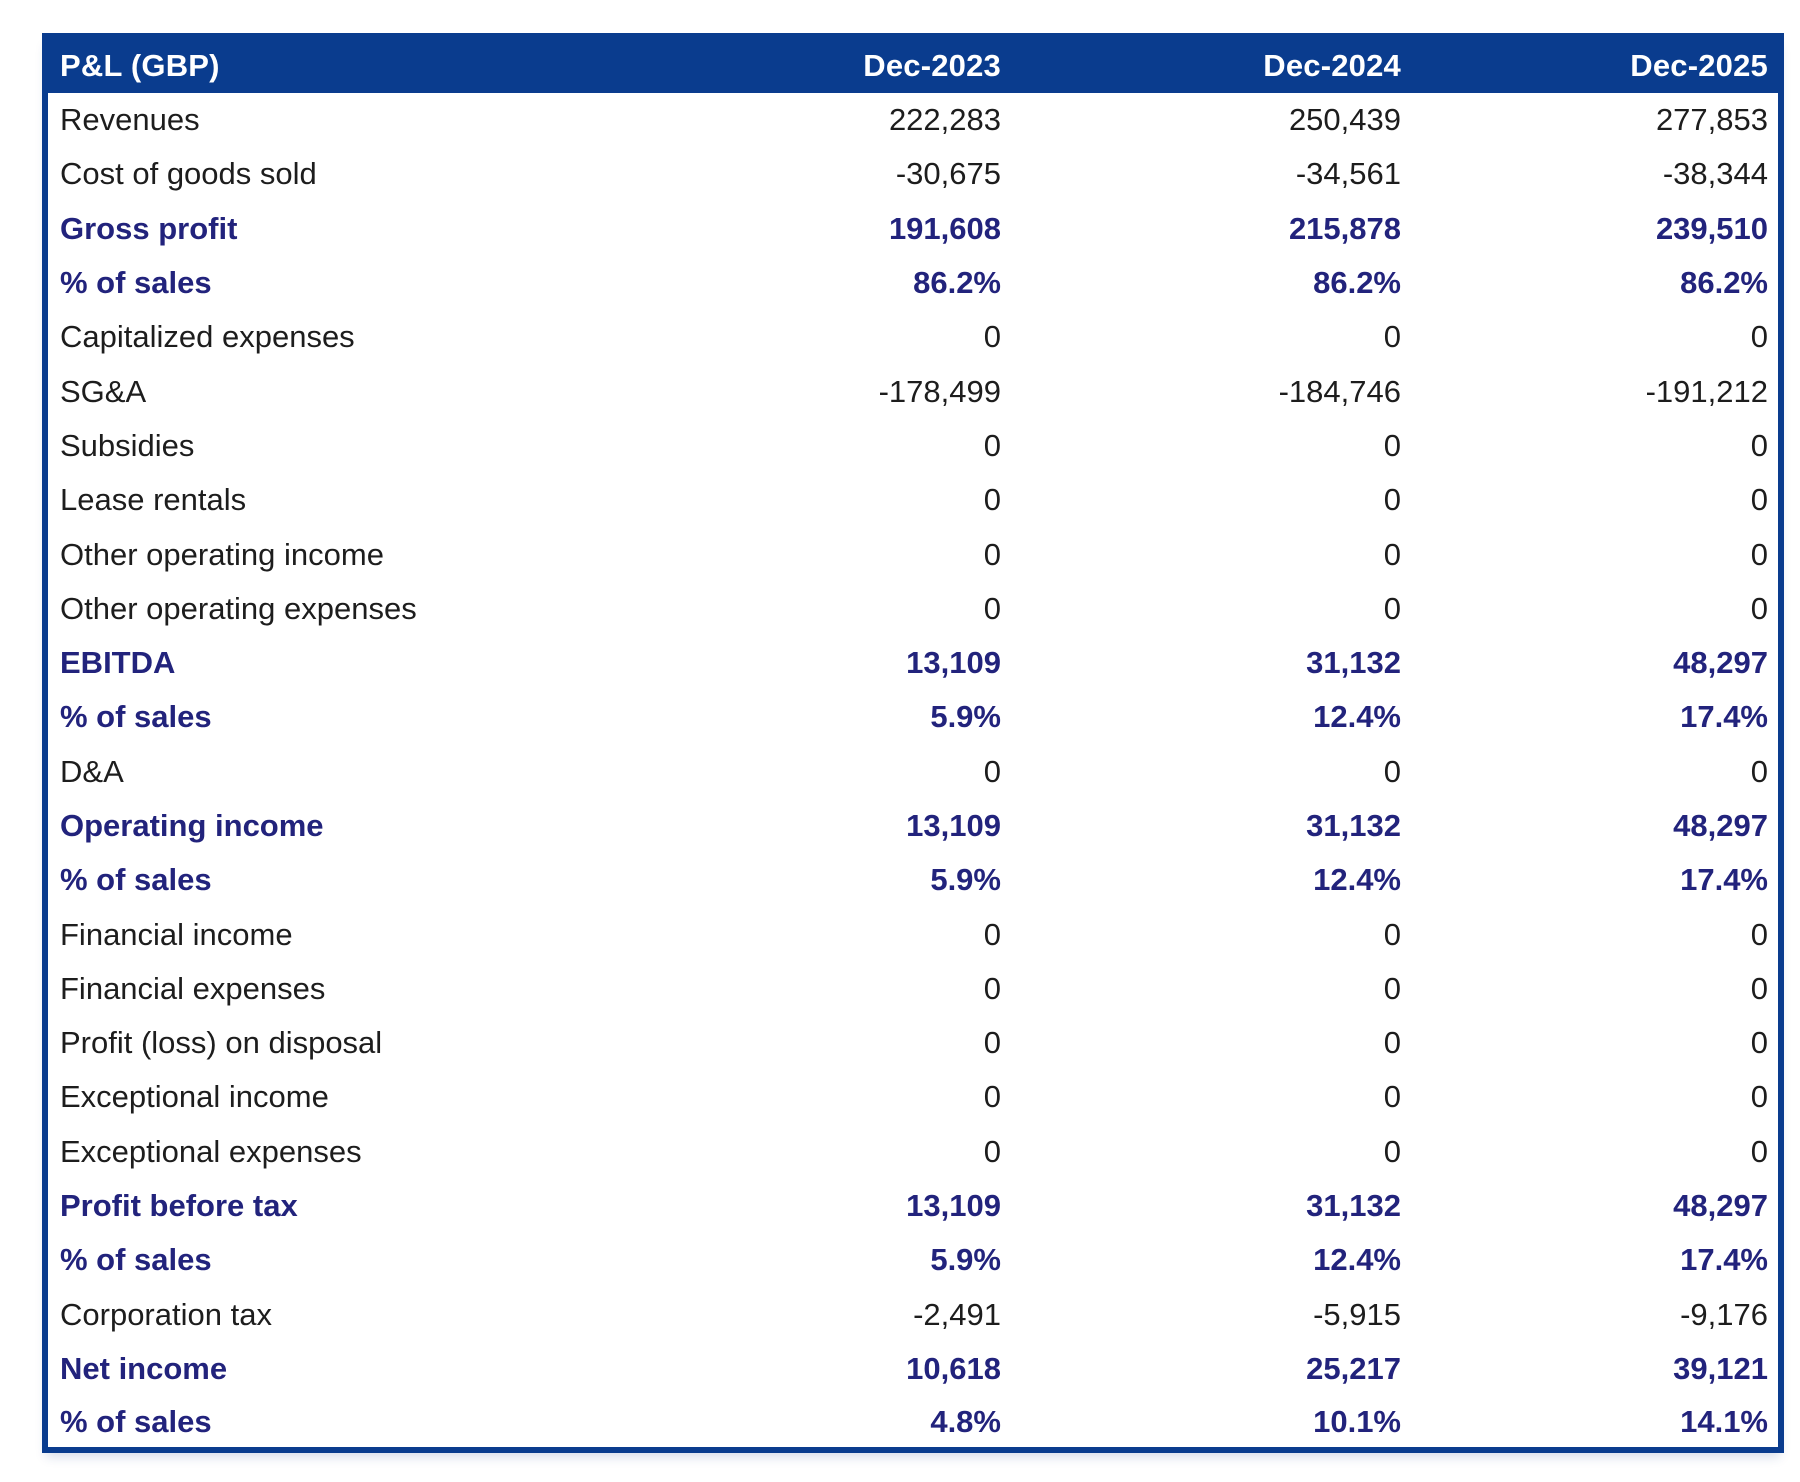 This screenshot has width=1800, height=1482. What do you see at coordinates (318, 663) in the screenshot?
I see `row-label: EBITDA` at bounding box center [318, 663].